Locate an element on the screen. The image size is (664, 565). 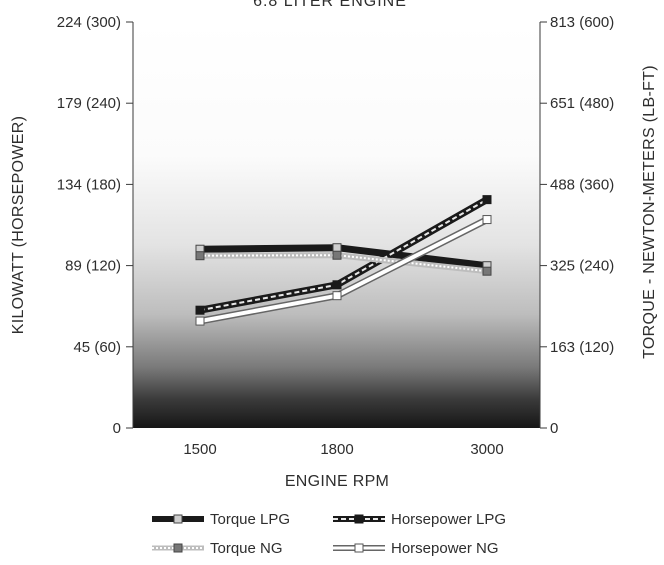
series-horsepower-lpg is located at coordinates (343, 255).